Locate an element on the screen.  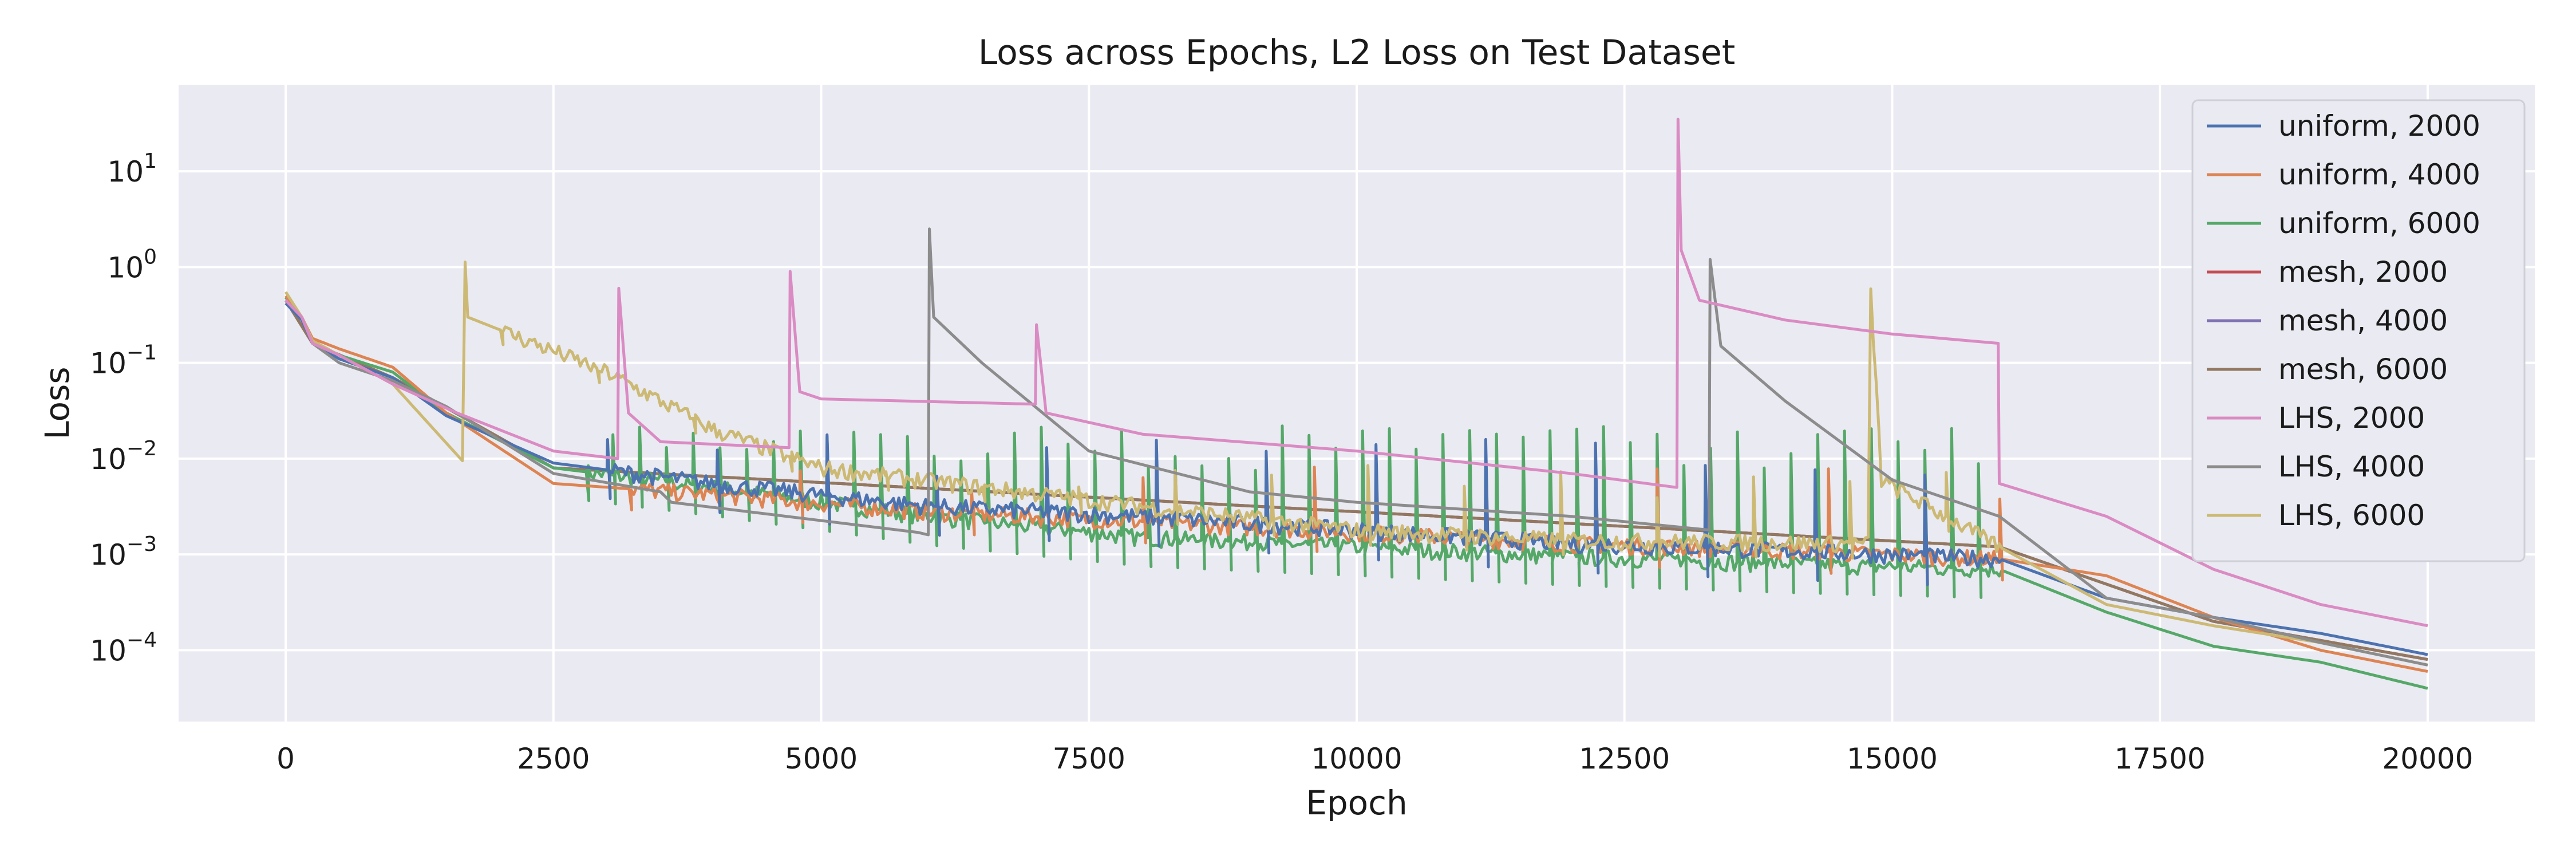
legend-item: mesh, 2000 is located at coordinates (2363, 272).